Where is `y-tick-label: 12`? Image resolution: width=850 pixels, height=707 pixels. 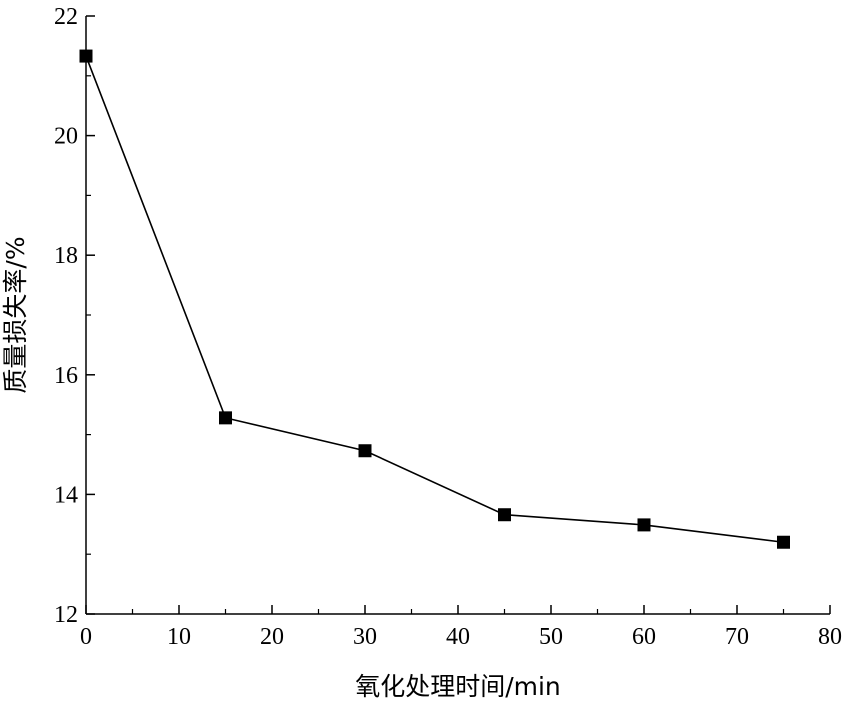
y-tick-label: 12 is located at coordinates (66, 615).